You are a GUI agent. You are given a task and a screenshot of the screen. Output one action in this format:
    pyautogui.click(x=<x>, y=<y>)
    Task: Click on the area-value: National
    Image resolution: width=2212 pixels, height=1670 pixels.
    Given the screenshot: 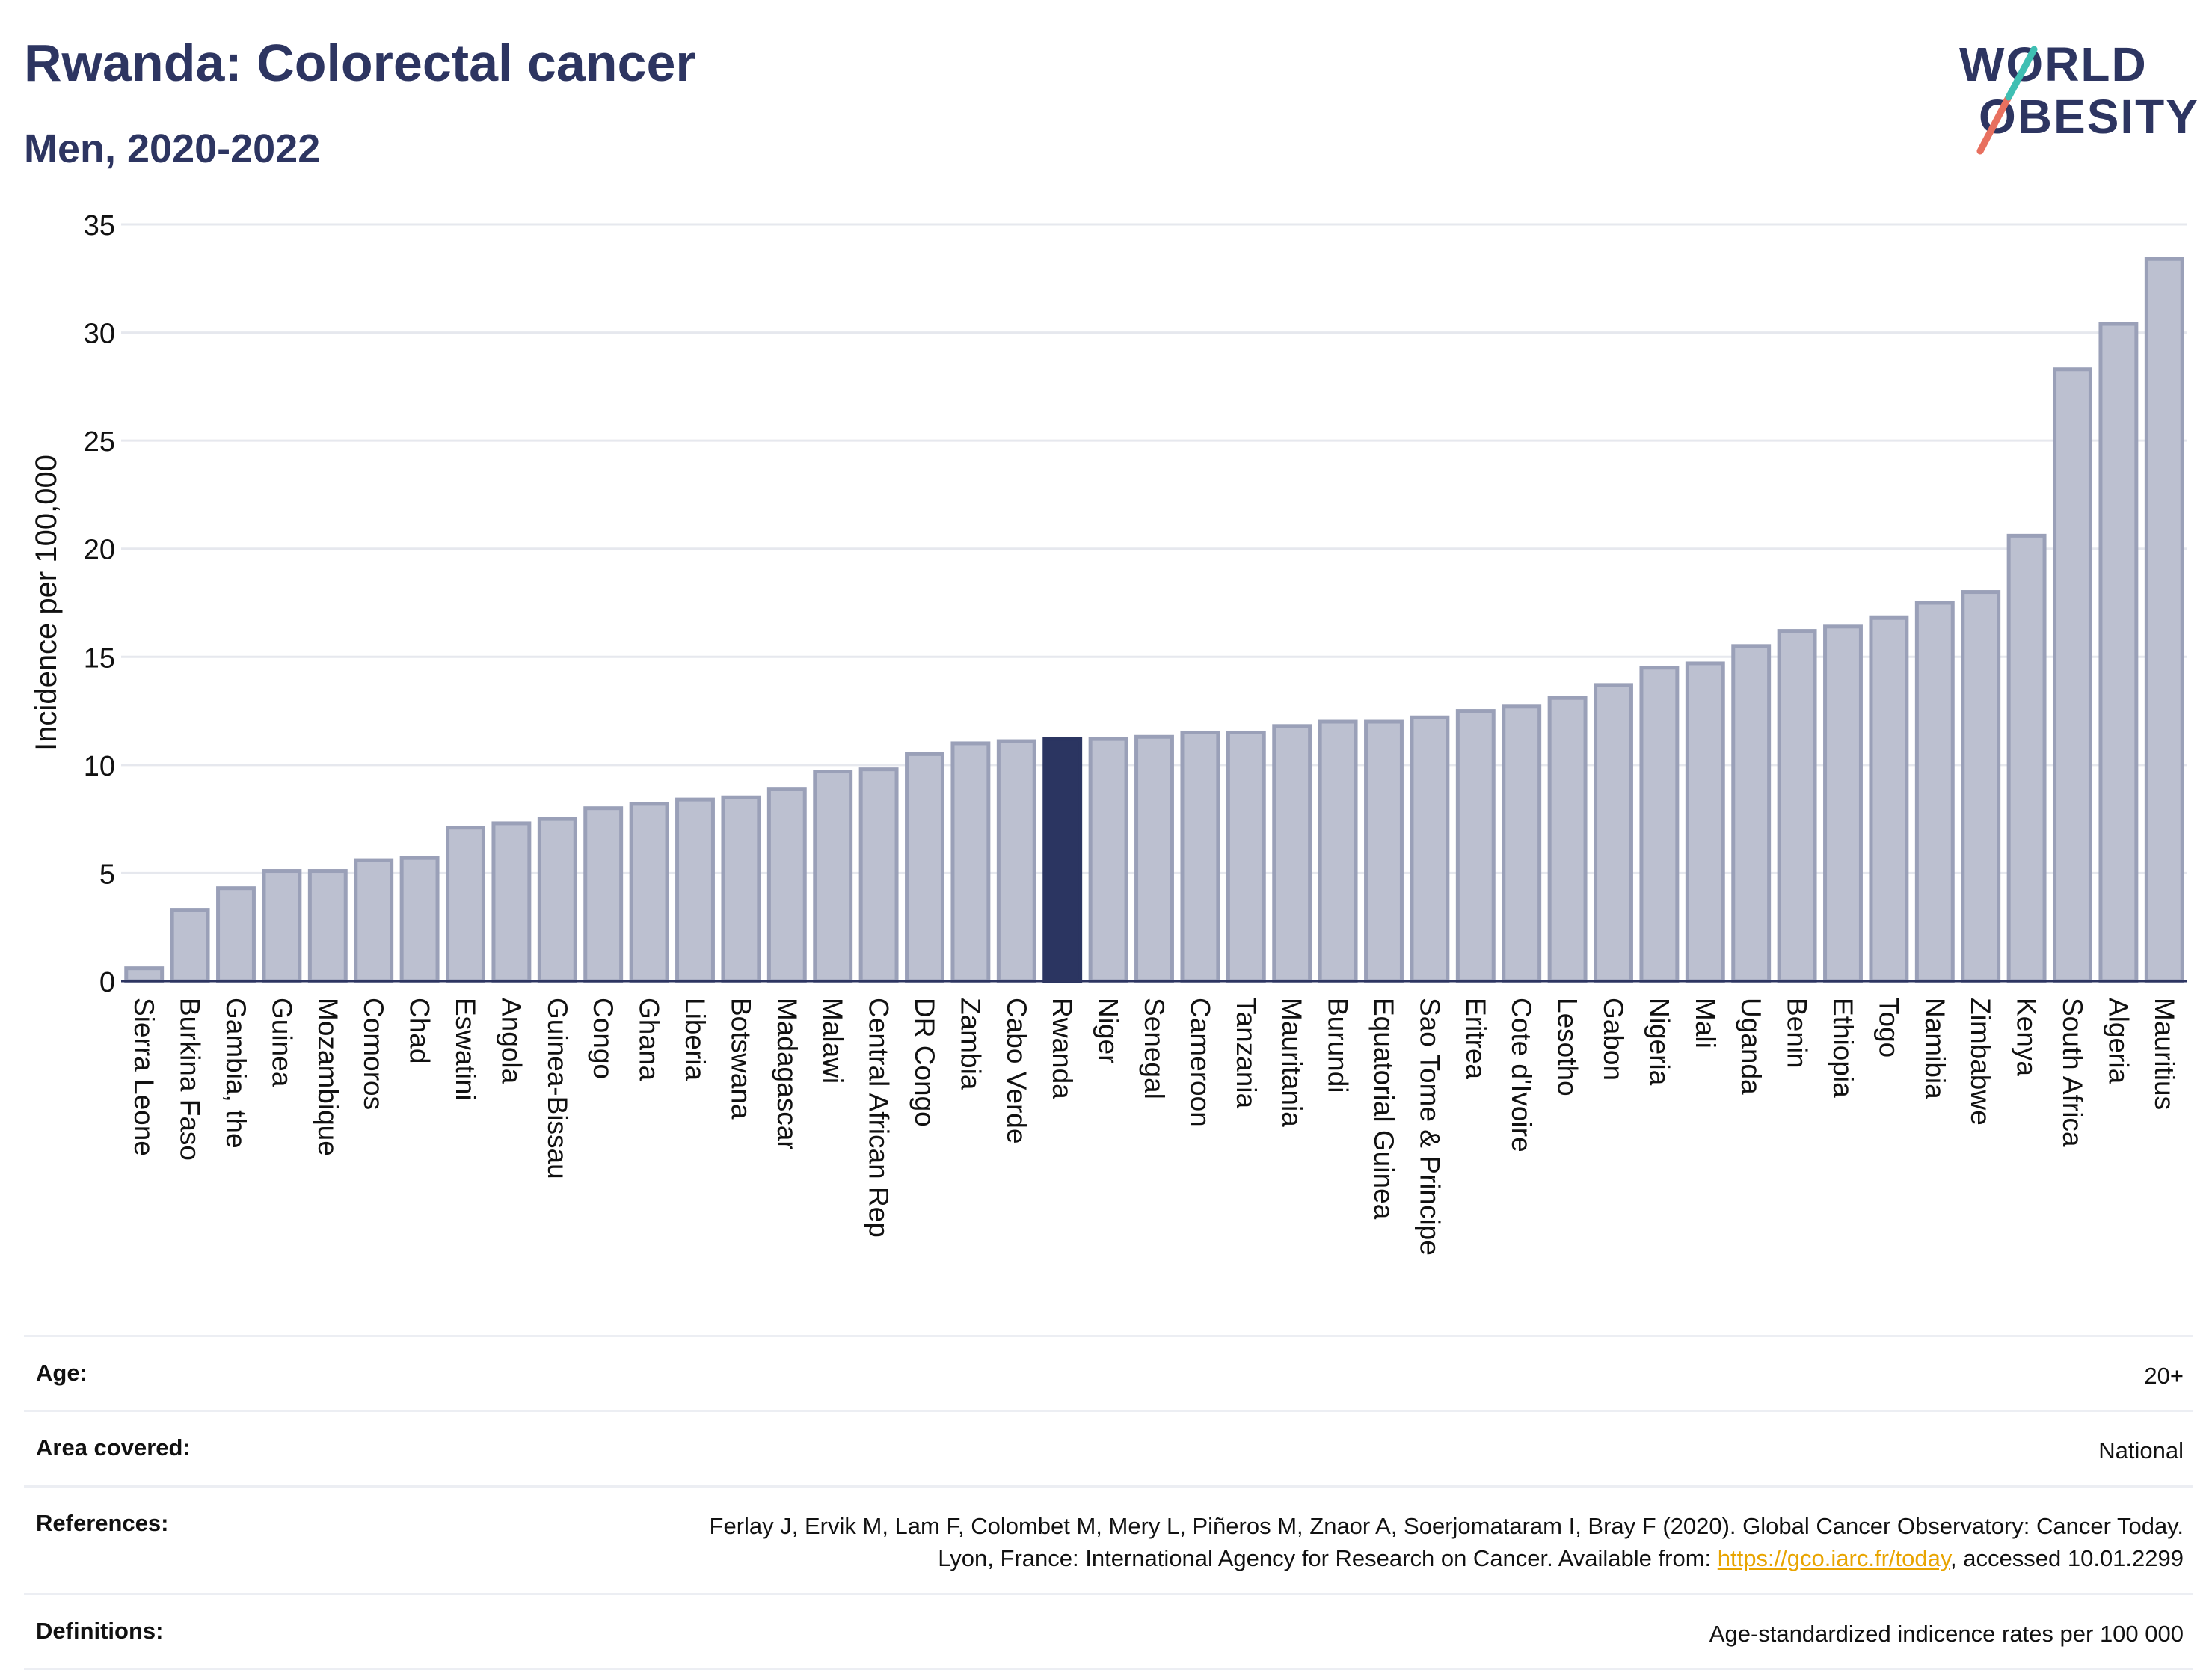 What is the action you would take?
    pyautogui.click(x=2141, y=1450)
    